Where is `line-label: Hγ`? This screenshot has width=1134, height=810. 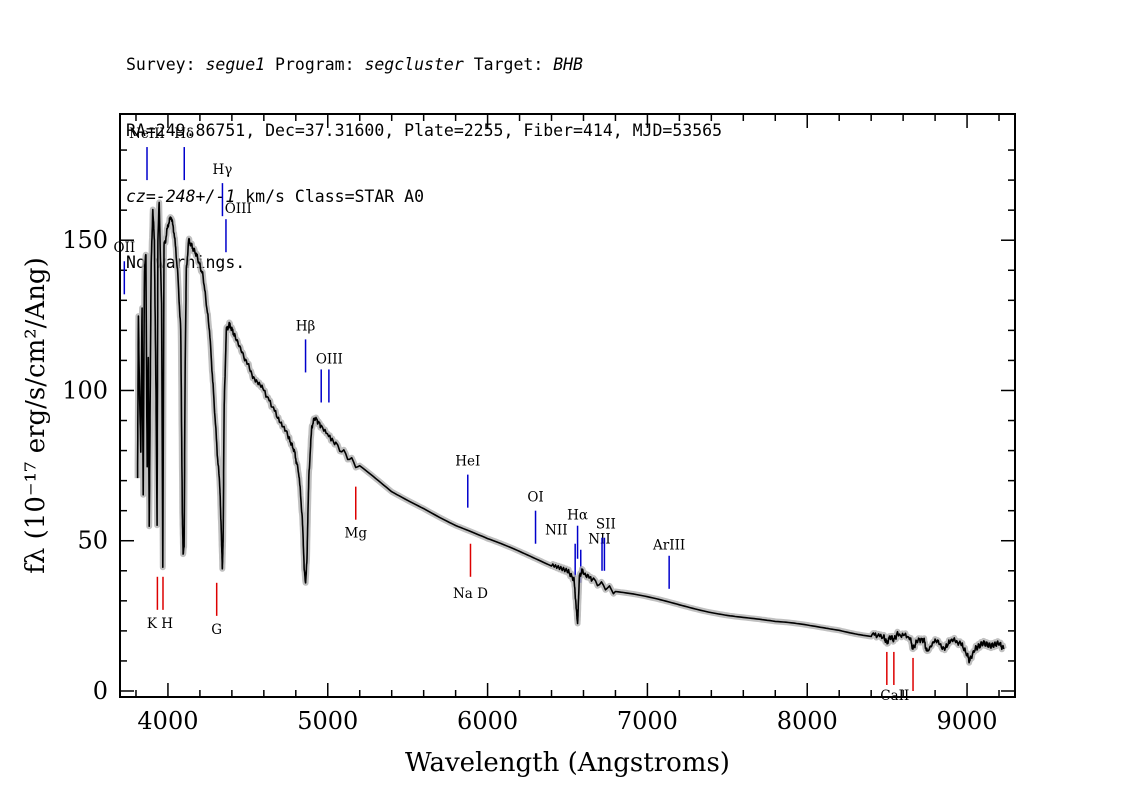
line-label: Hγ is located at coordinates (223, 170).